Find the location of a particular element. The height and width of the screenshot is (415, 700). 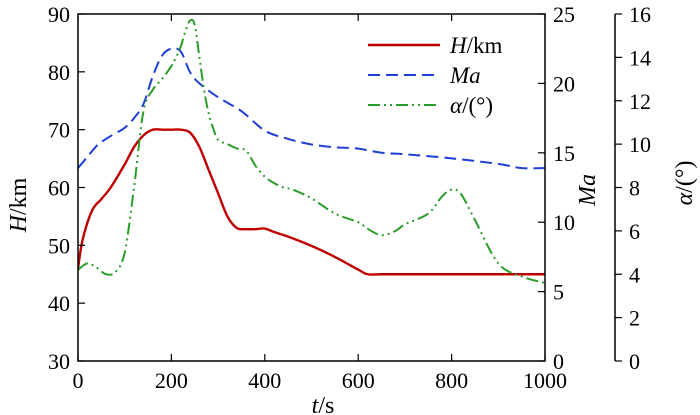

right1-y-axis-label: Ma is located at coordinates (588, 190).